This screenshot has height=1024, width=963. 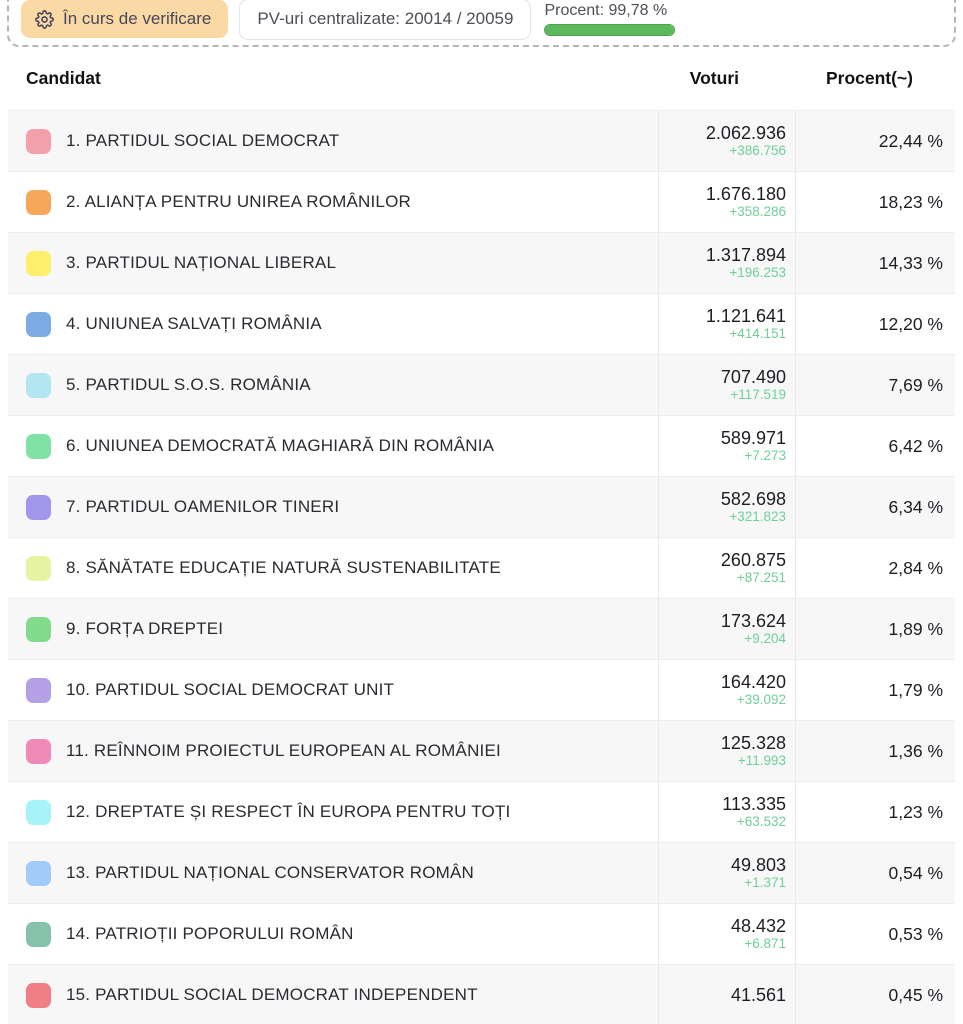 What do you see at coordinates (915, 933) in the screenshot?
I see `percent-value: 0,53 %` at bounding box center [915, 933].